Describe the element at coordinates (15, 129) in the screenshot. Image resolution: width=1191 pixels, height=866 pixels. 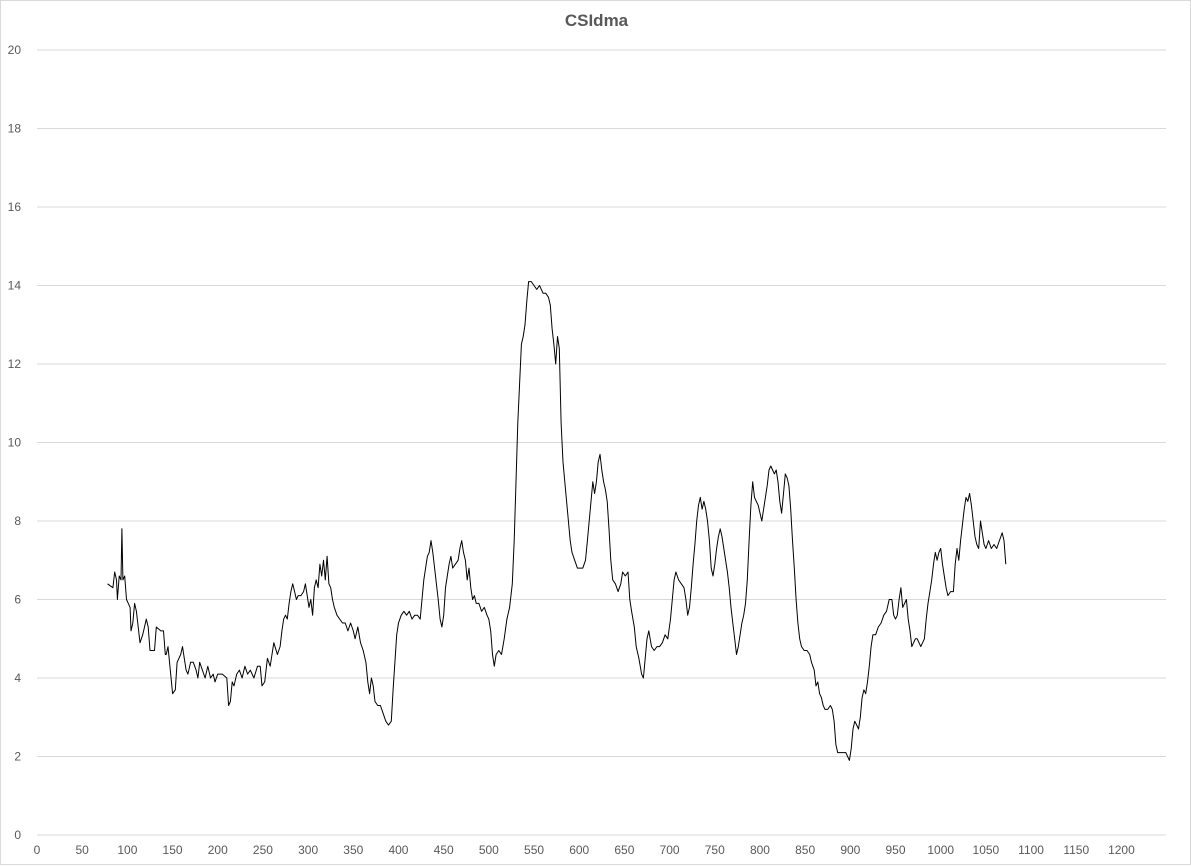
I see `y-tick-label: 18` at that location.